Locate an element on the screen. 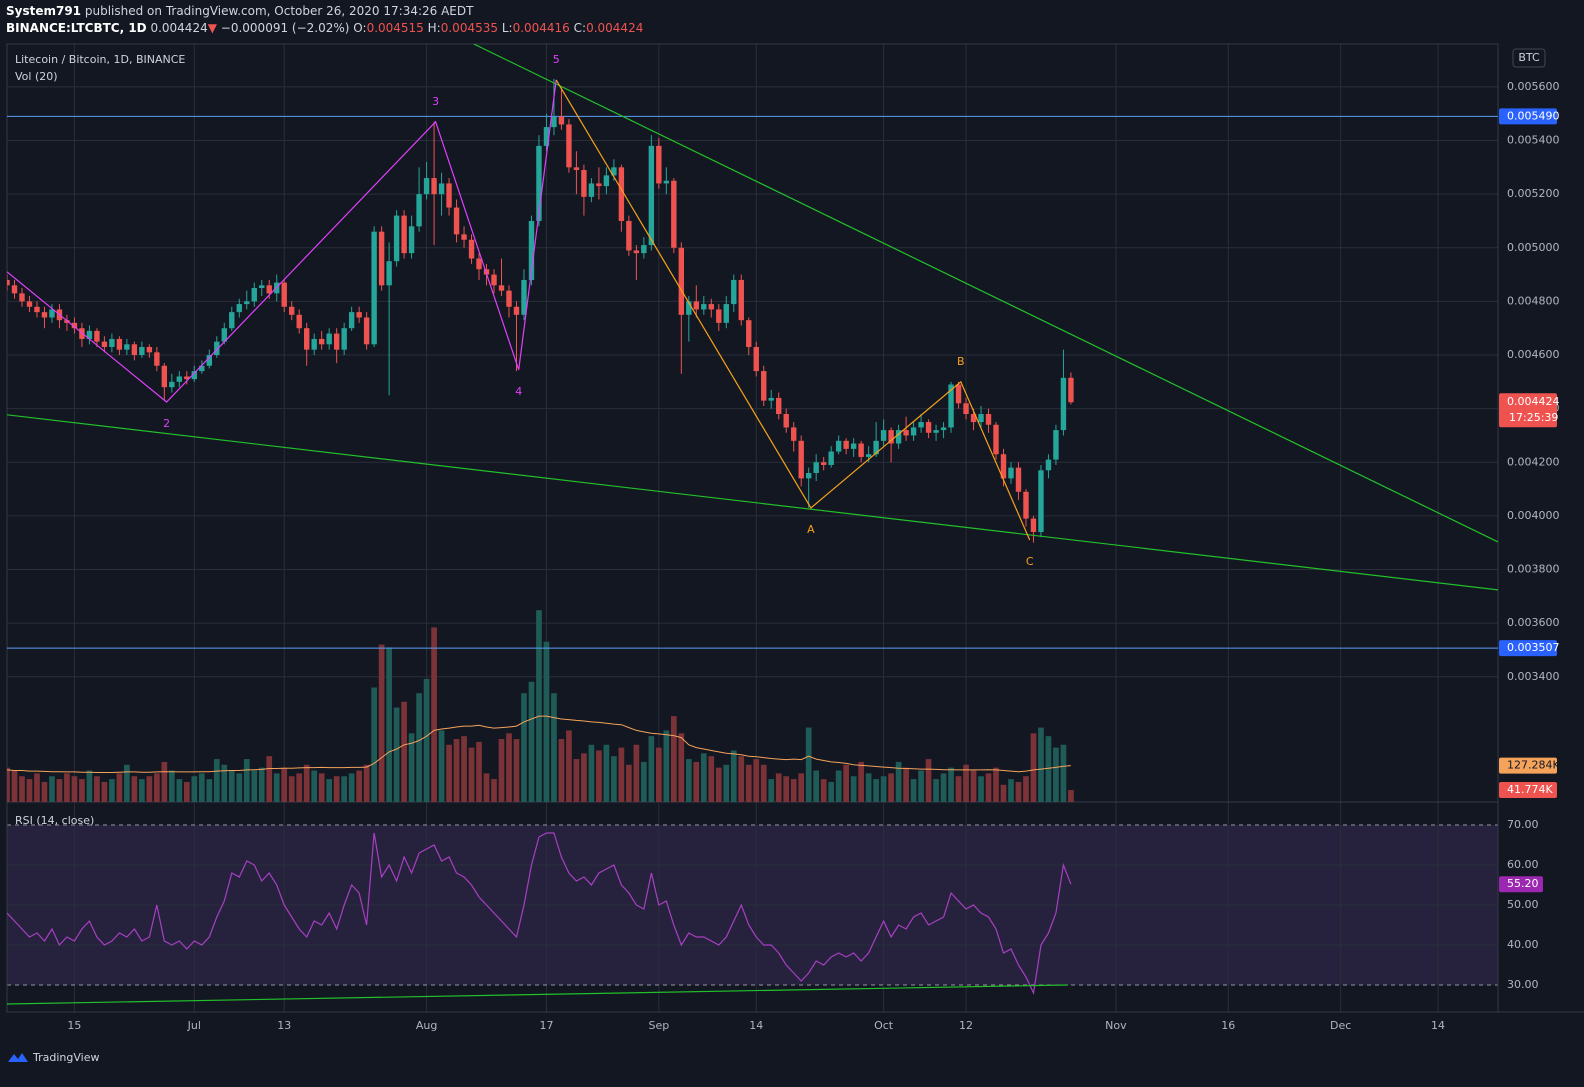 The image size is (1584, 1087). volume-title: Vol (20) is located at coordinates (36, 76).